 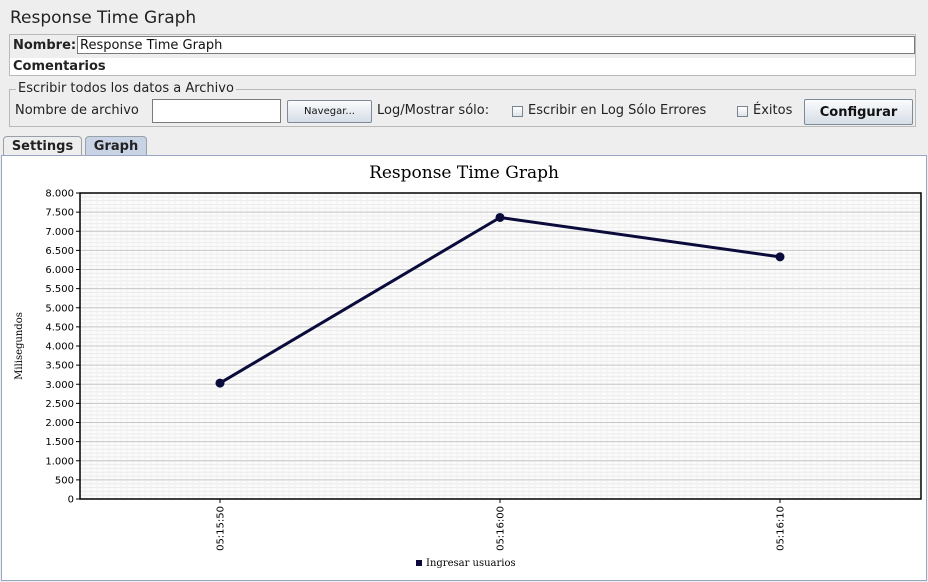 I want to click on name-label: Nombre:, so click(x=45, y=45).